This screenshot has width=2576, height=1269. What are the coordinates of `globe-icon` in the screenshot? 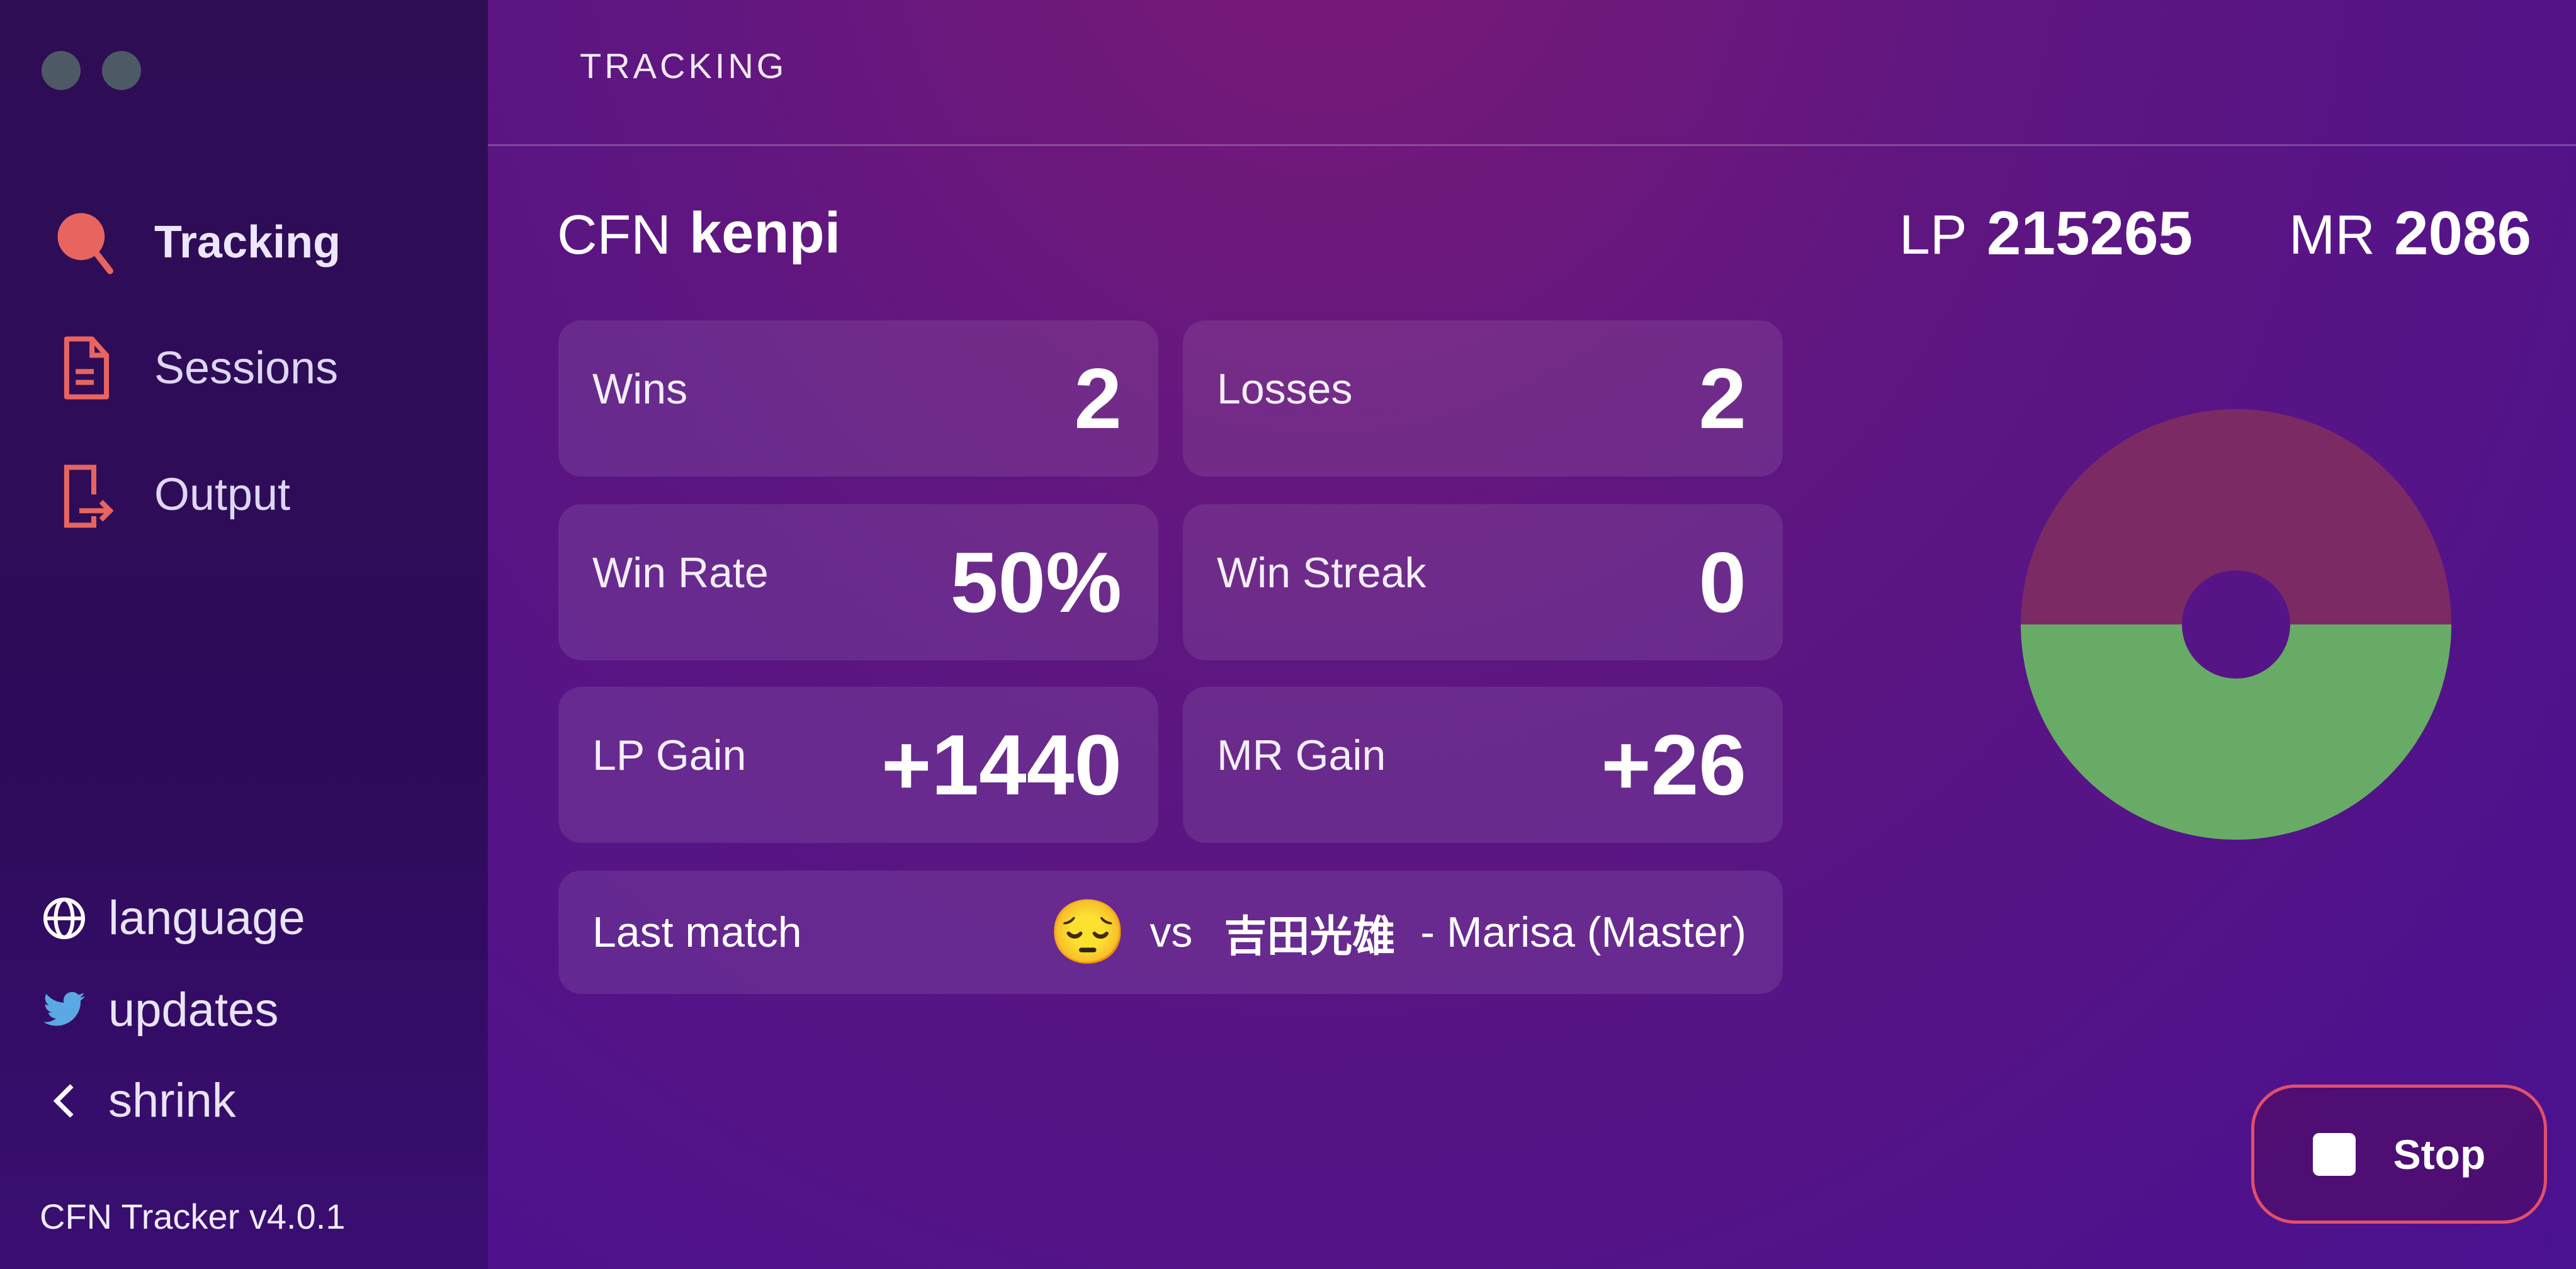 It's located at (64, 918).